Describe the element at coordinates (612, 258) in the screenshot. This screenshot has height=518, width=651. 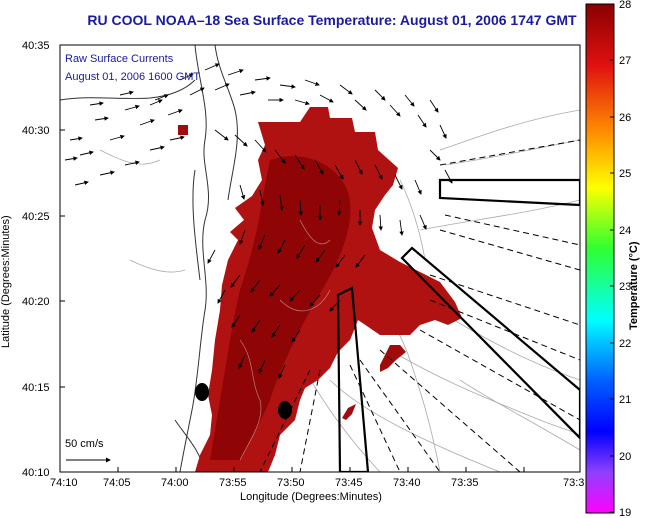
I see `colorbar-ticks` at that location.